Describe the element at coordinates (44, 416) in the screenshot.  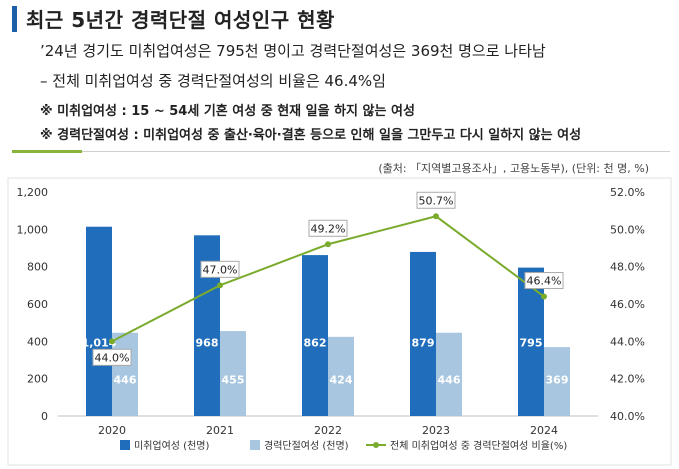
I see `y-tick-label: 0` at that location.